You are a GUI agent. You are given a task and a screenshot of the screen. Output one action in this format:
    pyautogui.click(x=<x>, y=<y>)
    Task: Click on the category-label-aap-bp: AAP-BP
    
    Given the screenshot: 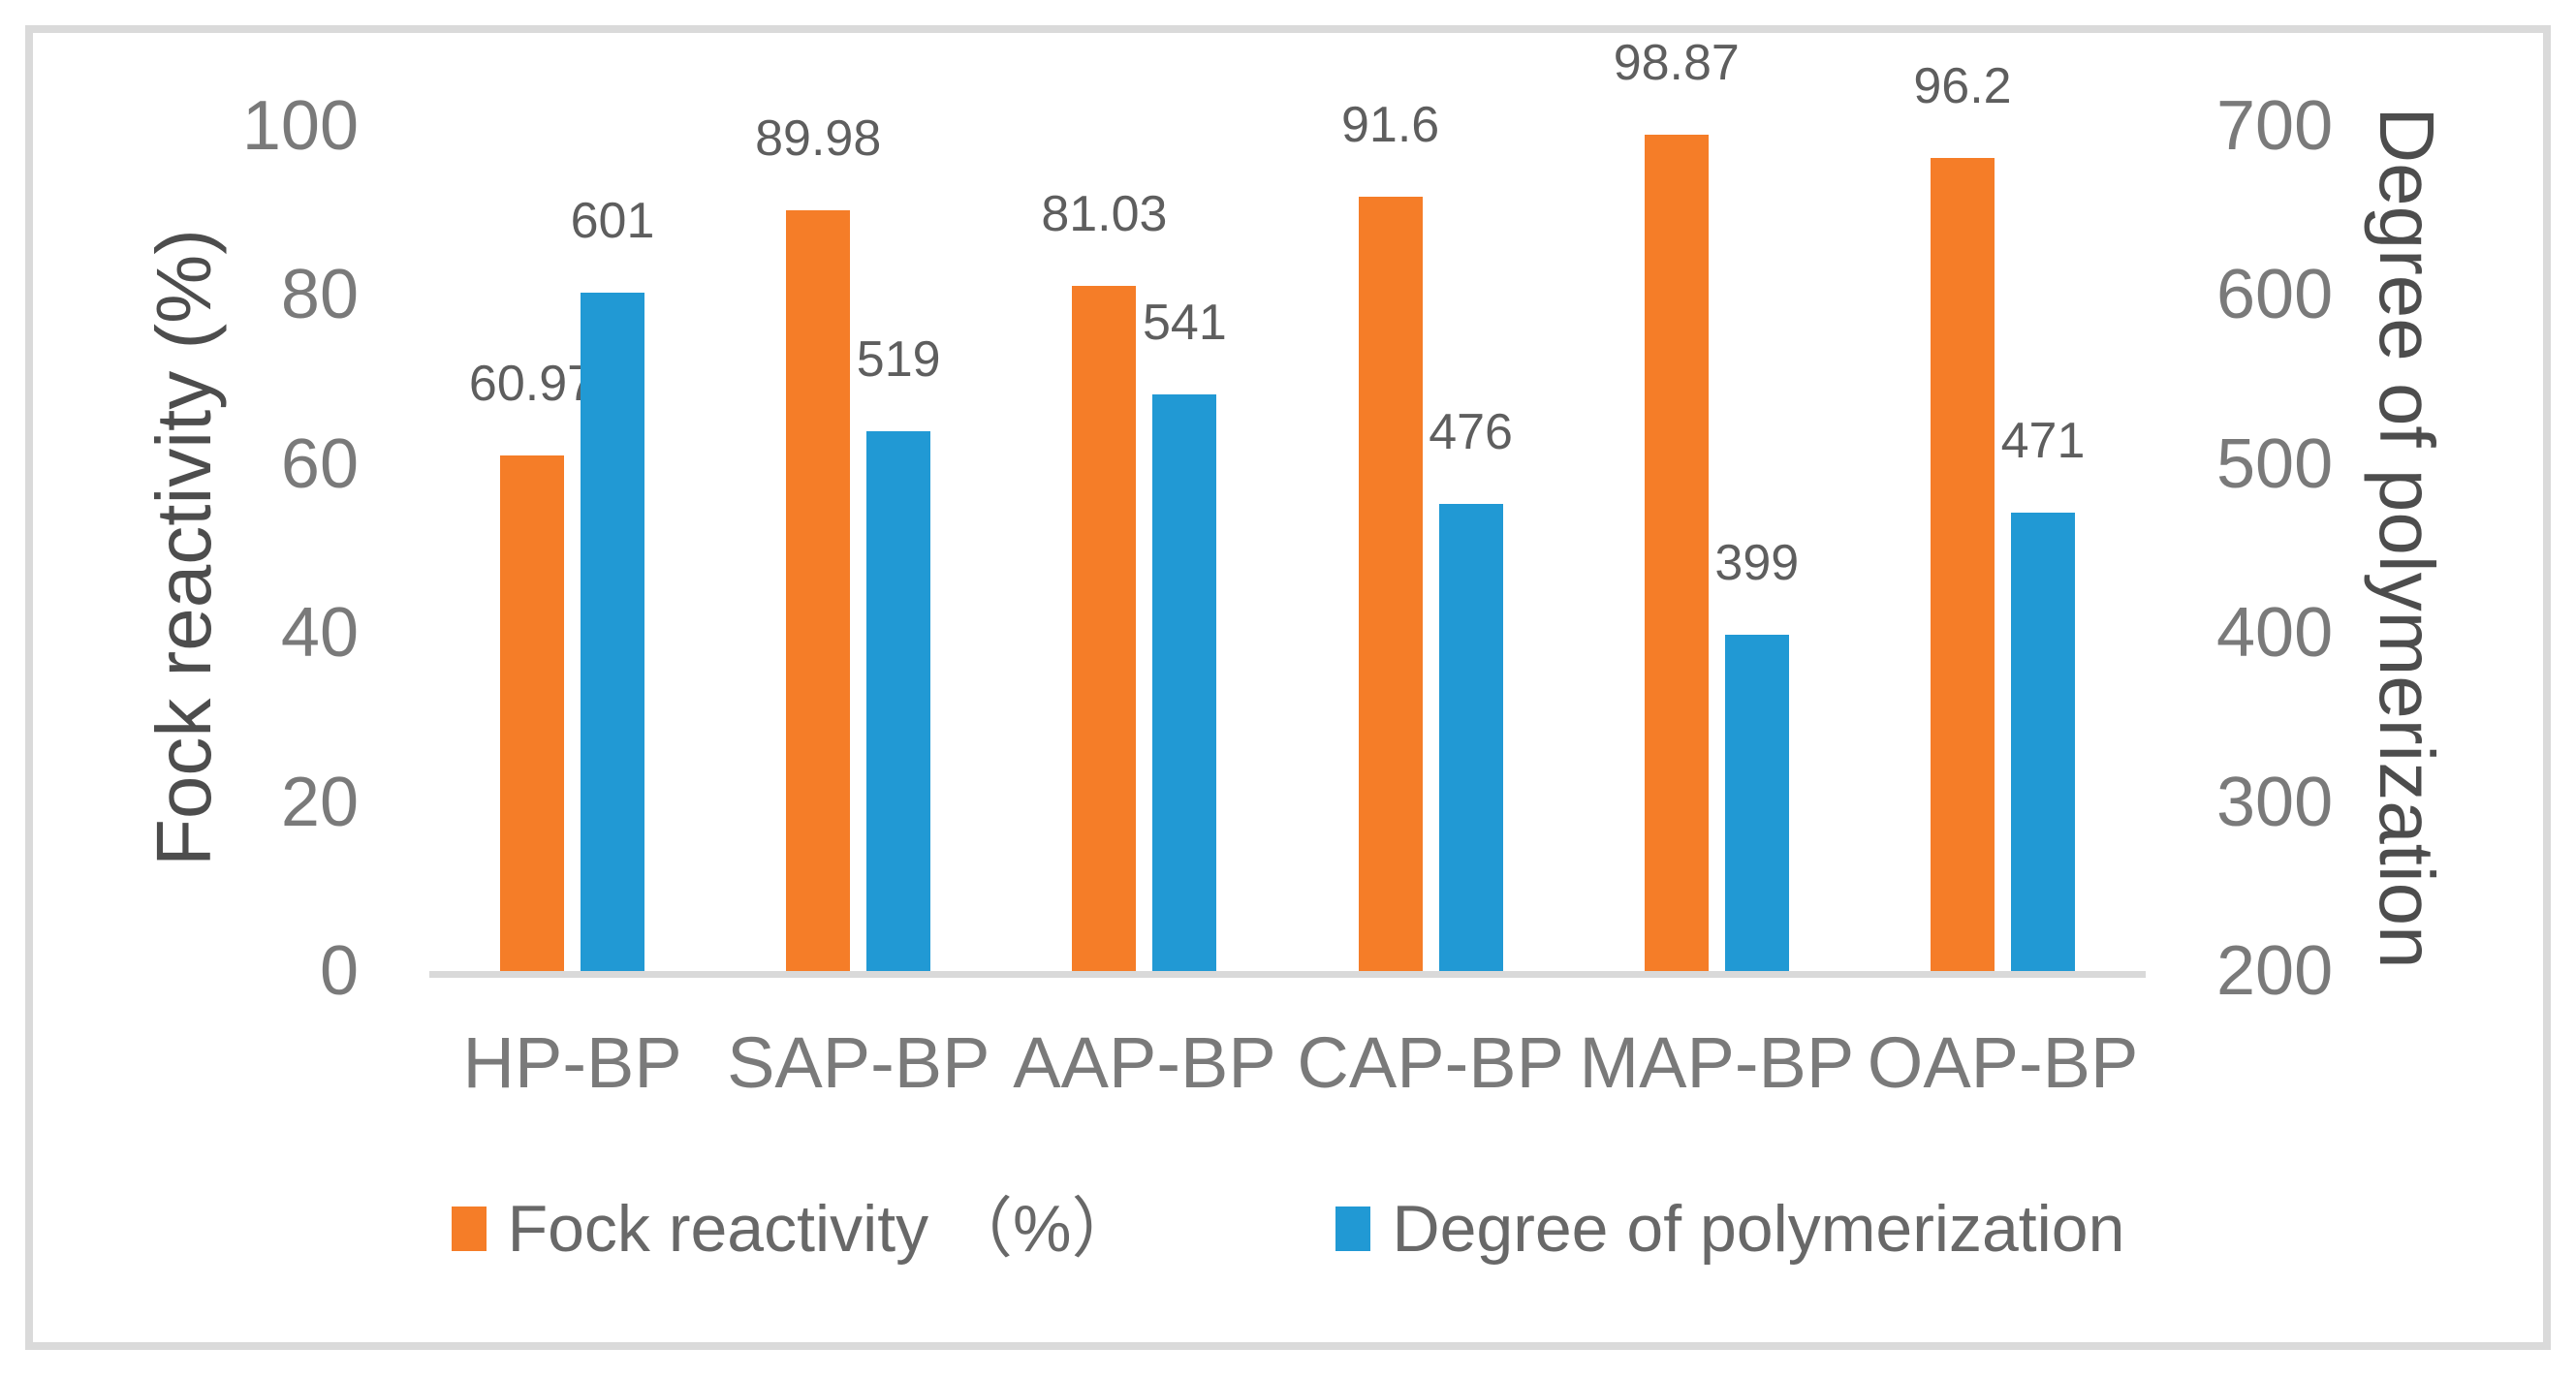 What is the action you would take?
    pyautogui.click(x=1144, y=1062)
    